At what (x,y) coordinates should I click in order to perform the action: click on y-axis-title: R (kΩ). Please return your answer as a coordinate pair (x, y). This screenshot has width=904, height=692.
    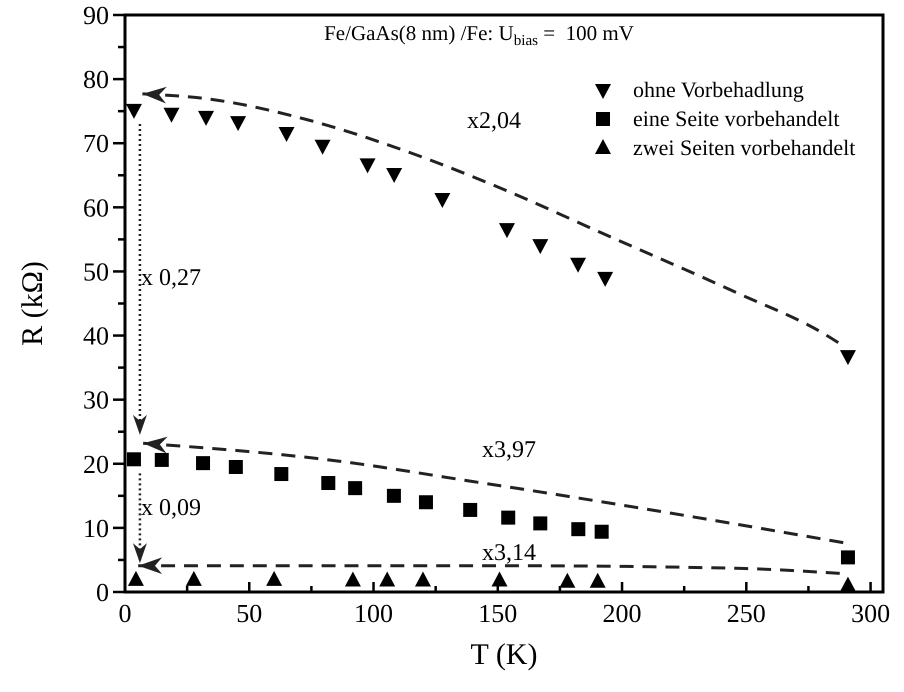
    Looking at the image, I should click on (32, 303).